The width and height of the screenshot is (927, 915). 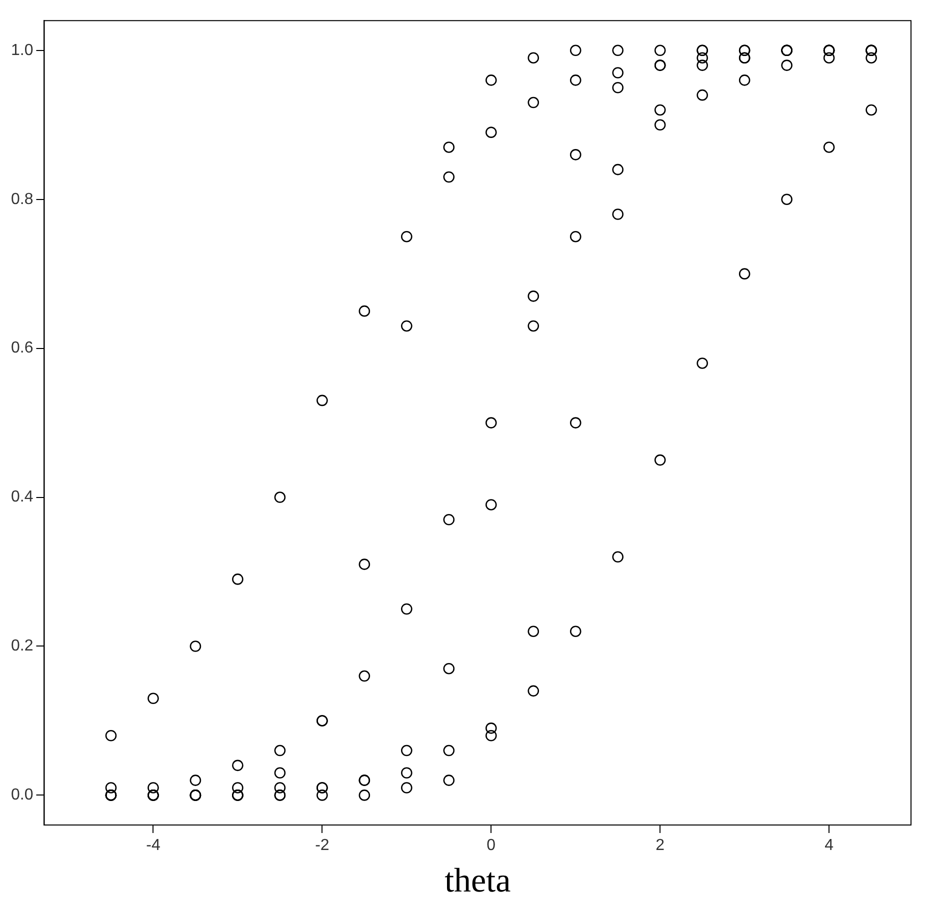 I want to click on y-tick-label: 0.4, so click(x=22, y=497).